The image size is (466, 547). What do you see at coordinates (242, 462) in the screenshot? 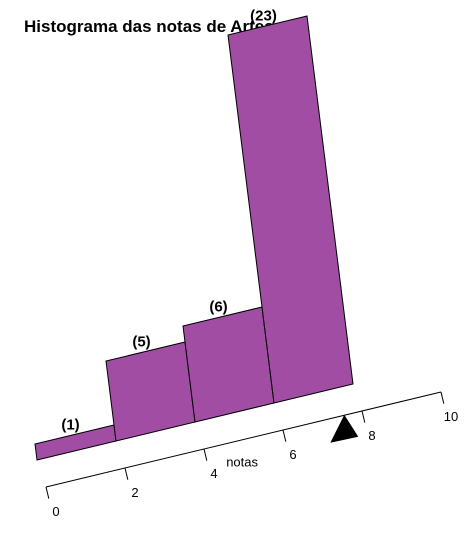
I see `x-axis-title: notas` at bounding box center [242, 462].